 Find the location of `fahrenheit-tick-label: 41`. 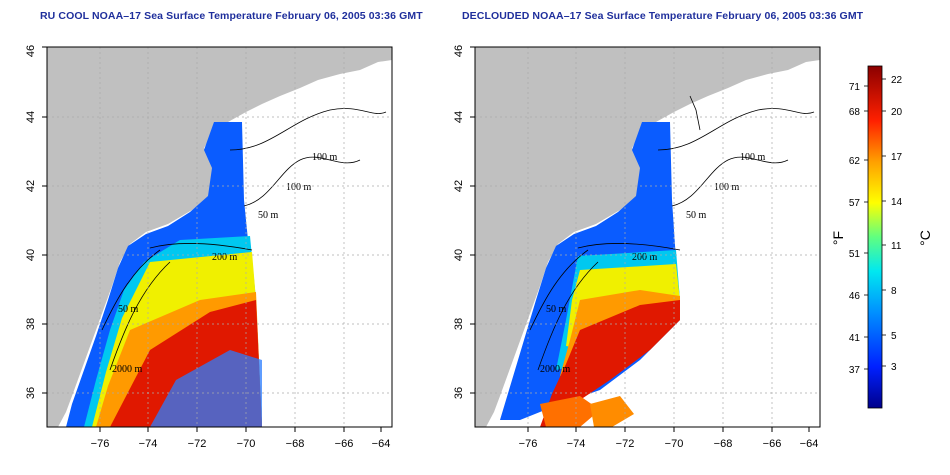

fahrenheit-tick-label: 41 is located at coordinates (855, 338).